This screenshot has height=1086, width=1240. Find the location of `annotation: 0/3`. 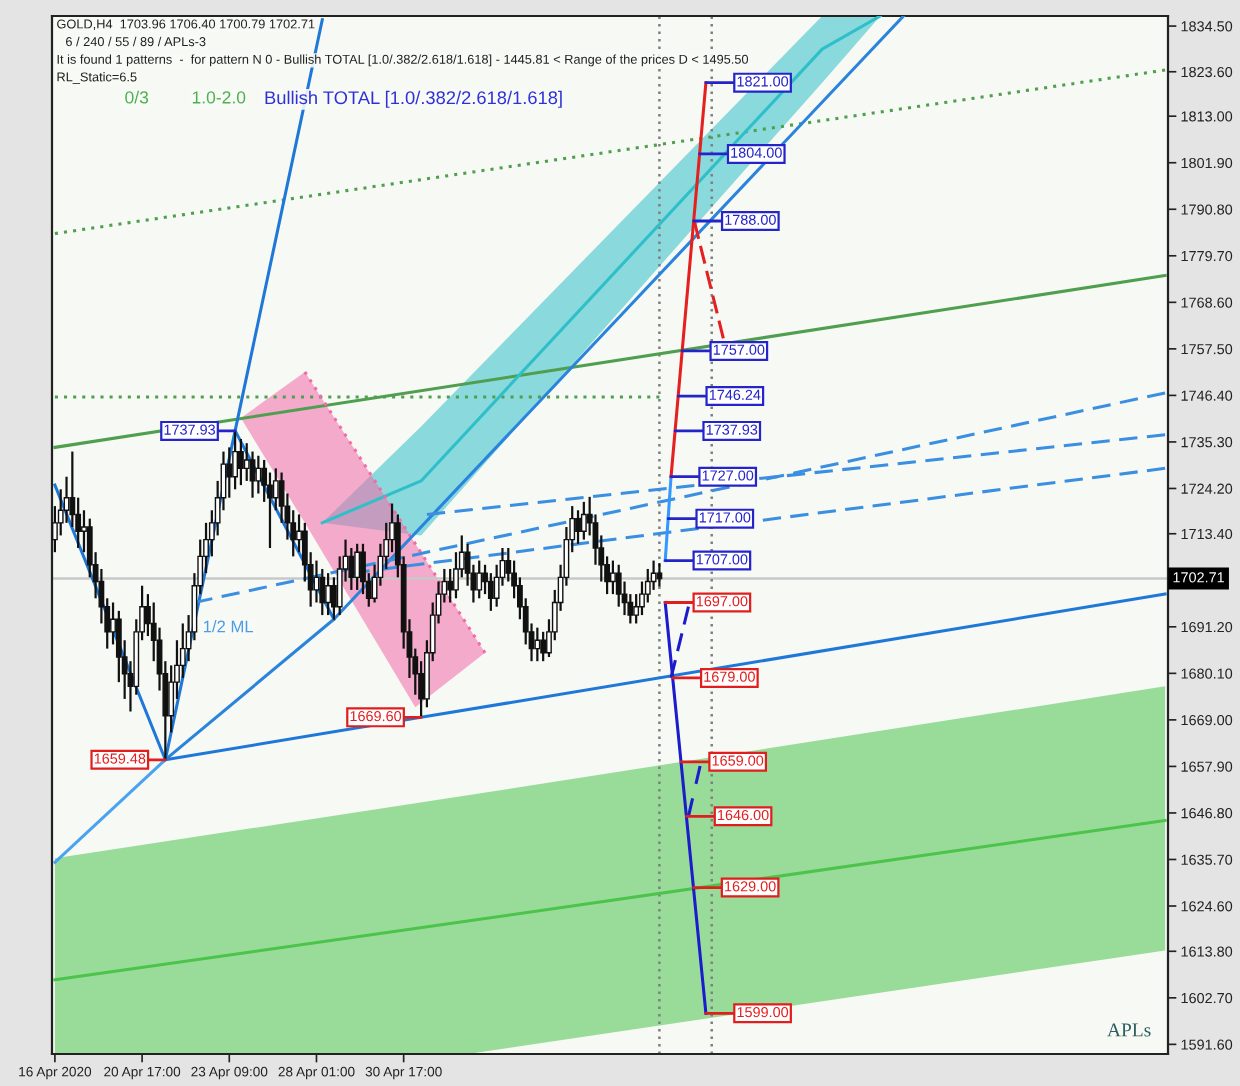

annotation: 0/3 is located at coordinates (137, 97).